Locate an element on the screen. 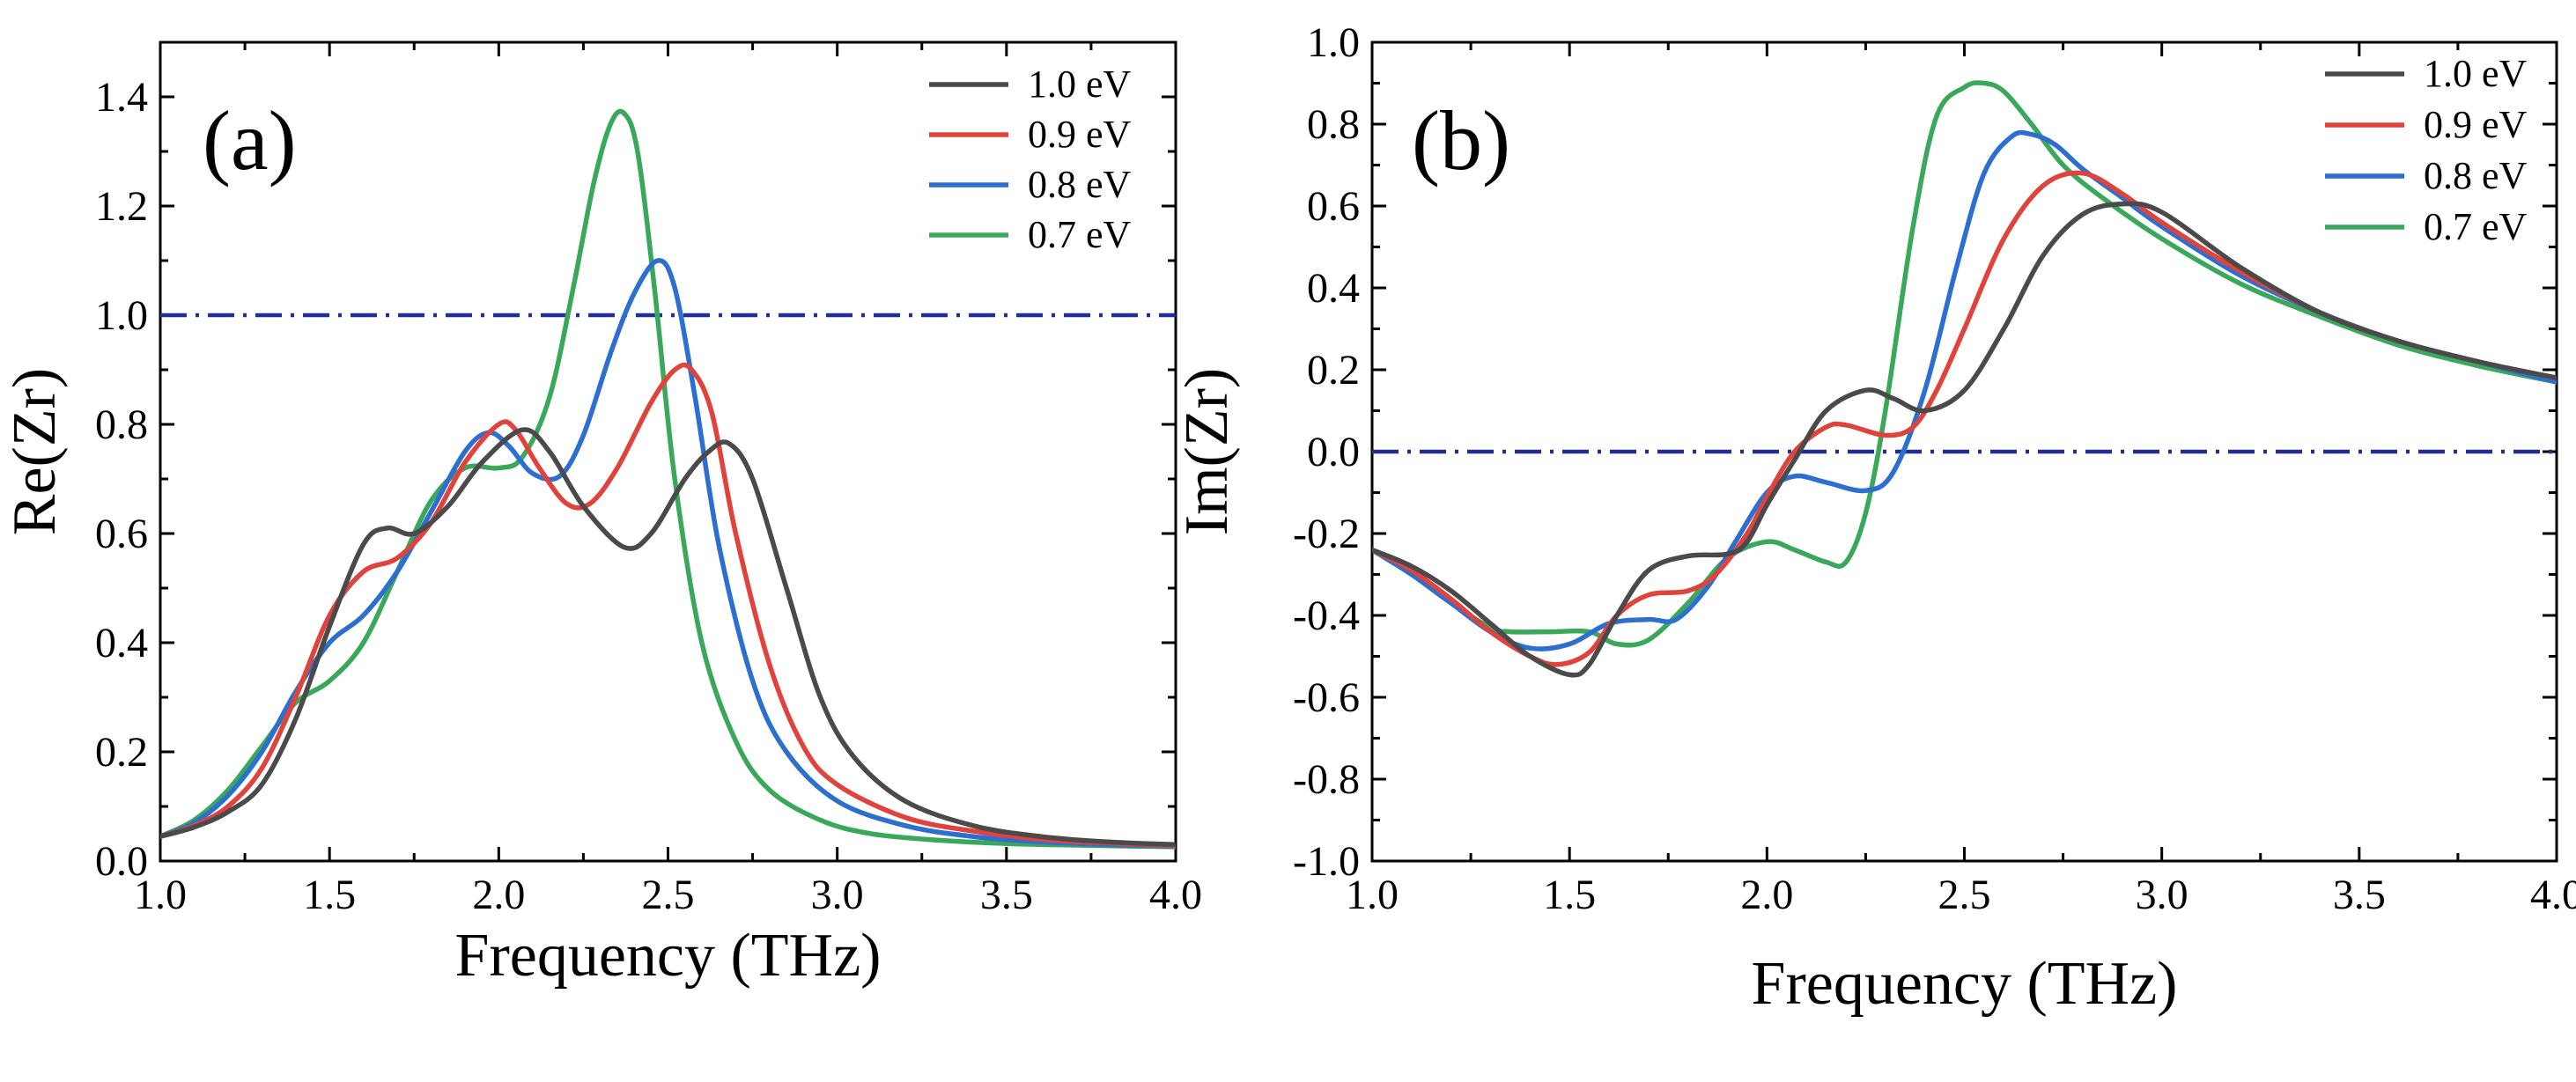 The height and width of the screenshot is (1082, 2576). y-tick-label: -0.6 is located at coordinates (1326, 698).